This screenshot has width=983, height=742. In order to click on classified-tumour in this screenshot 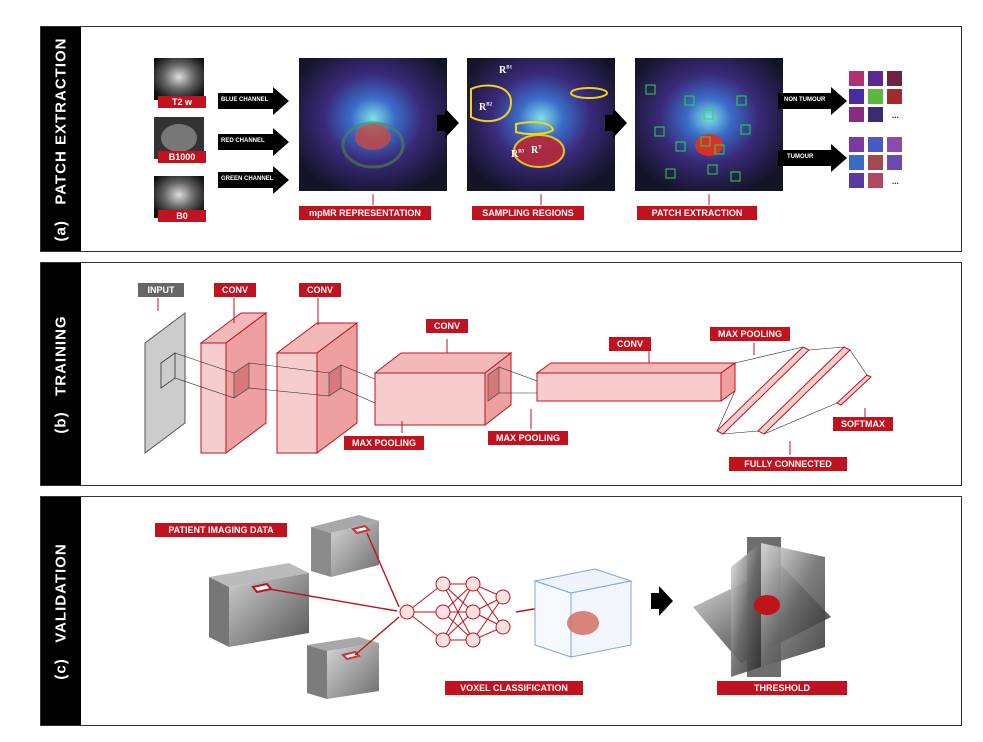, I will do `click(583, 623)`.